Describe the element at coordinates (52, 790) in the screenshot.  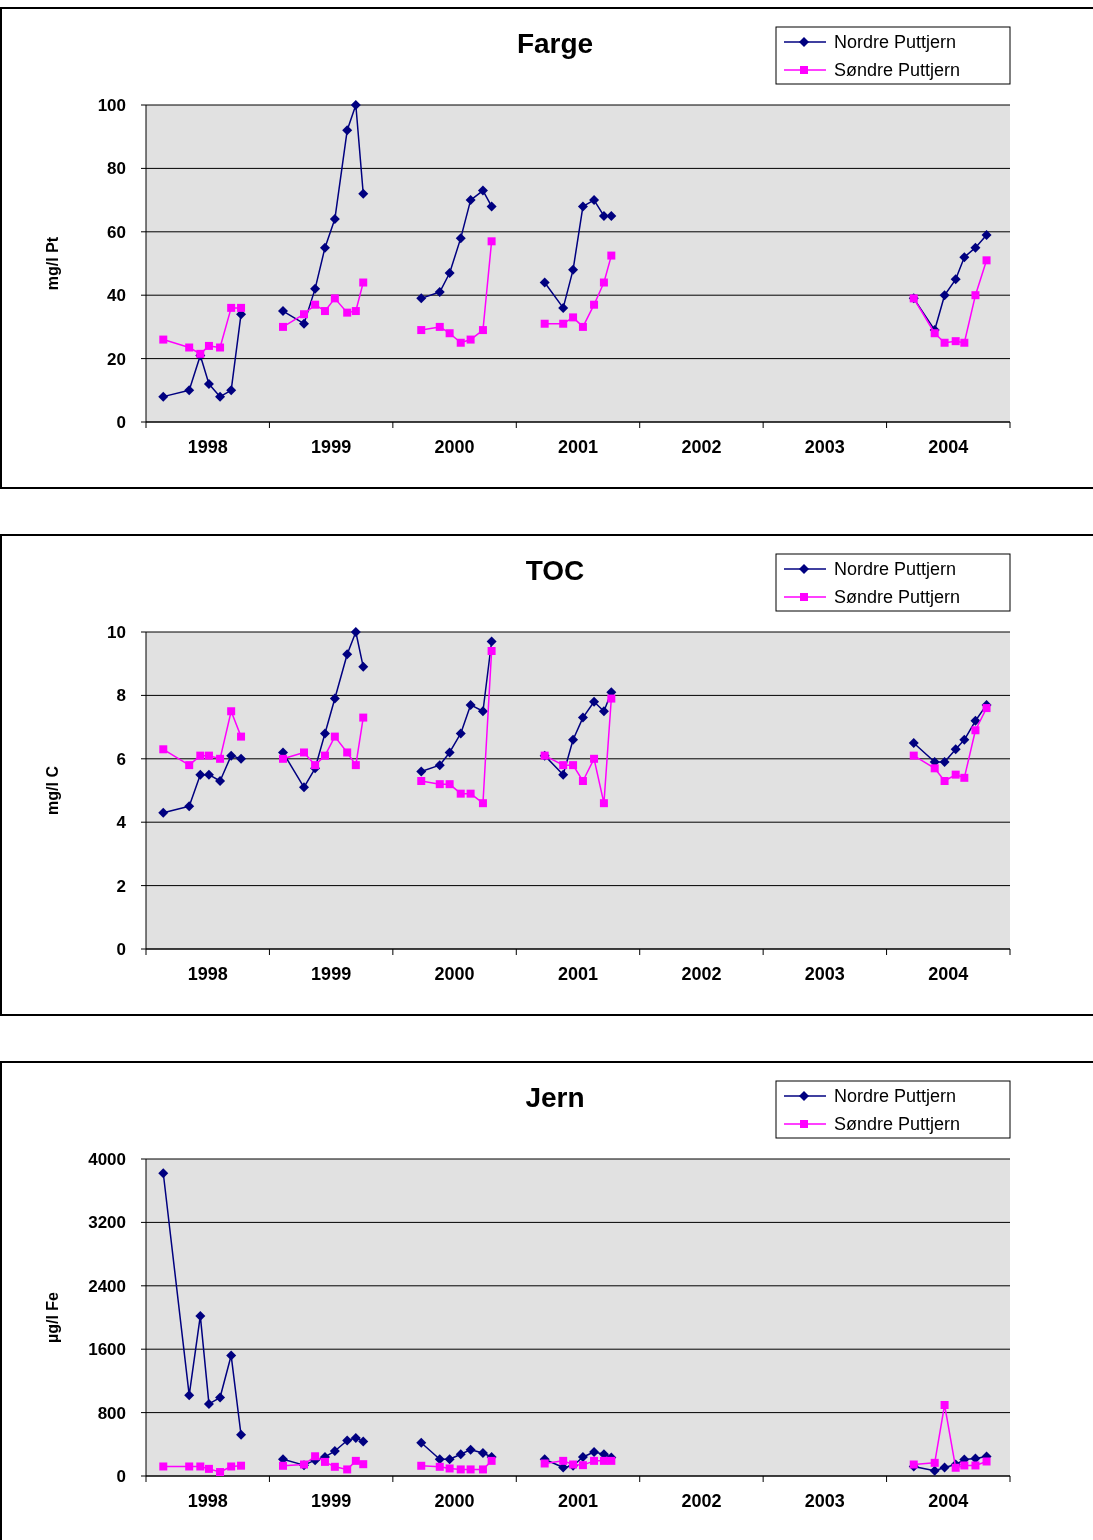
I see `y-axis-title: mg/l C` at that location.